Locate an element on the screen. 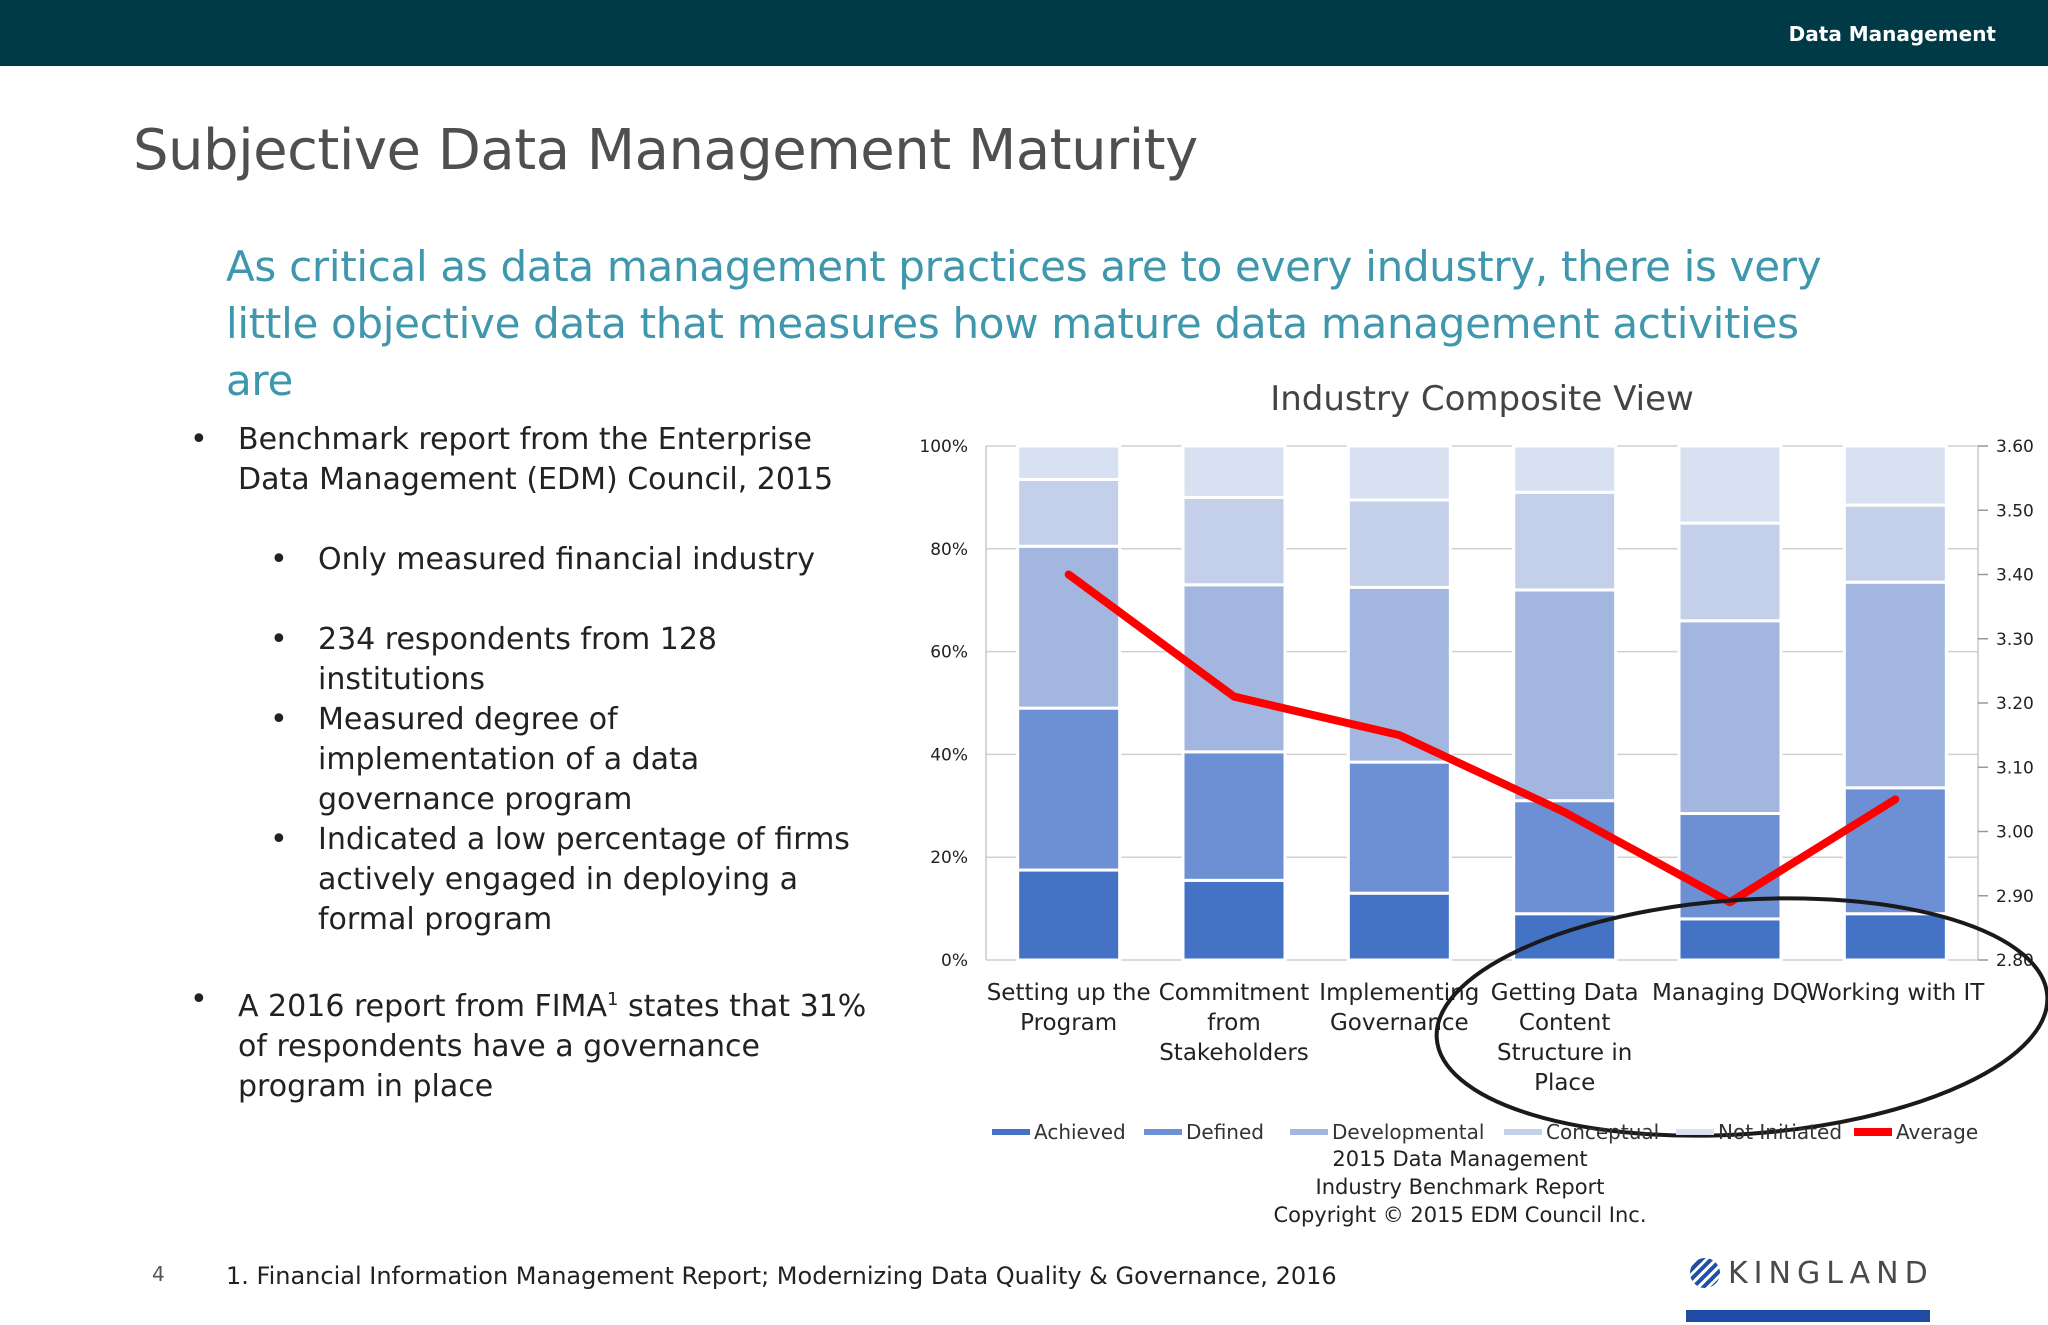 This screenshot has height=1325, width=2048. y2-tick-label: 3.00 is located at coordinates (2015, 833).